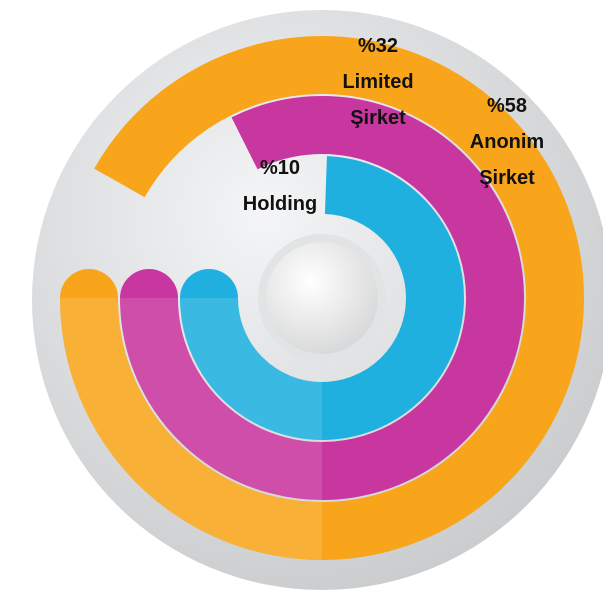 The image size is (603, 598). What do you see at coordinates (507, 106) in the screenshot?
I see `value-label: %58` at bounding box center [507, 106].